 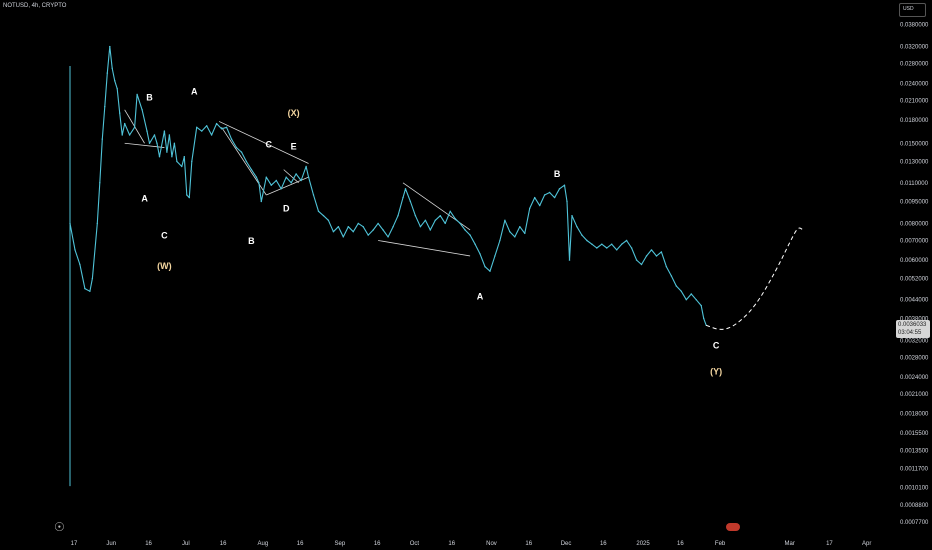 What do you see at coordinates (914, 203) in the screenshot?
I see `y-tick-label: 0.0095000` at bounding box center [914, 203].